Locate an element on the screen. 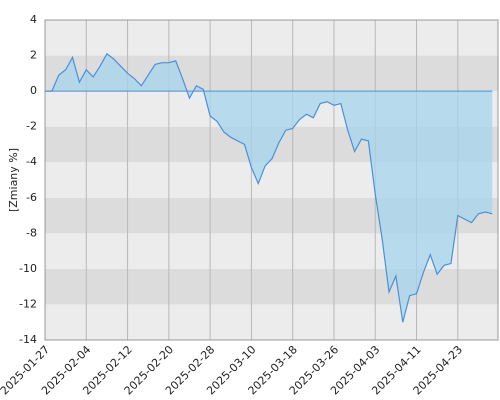  y-tick-label: -2 is located at coordinates (31, 126).